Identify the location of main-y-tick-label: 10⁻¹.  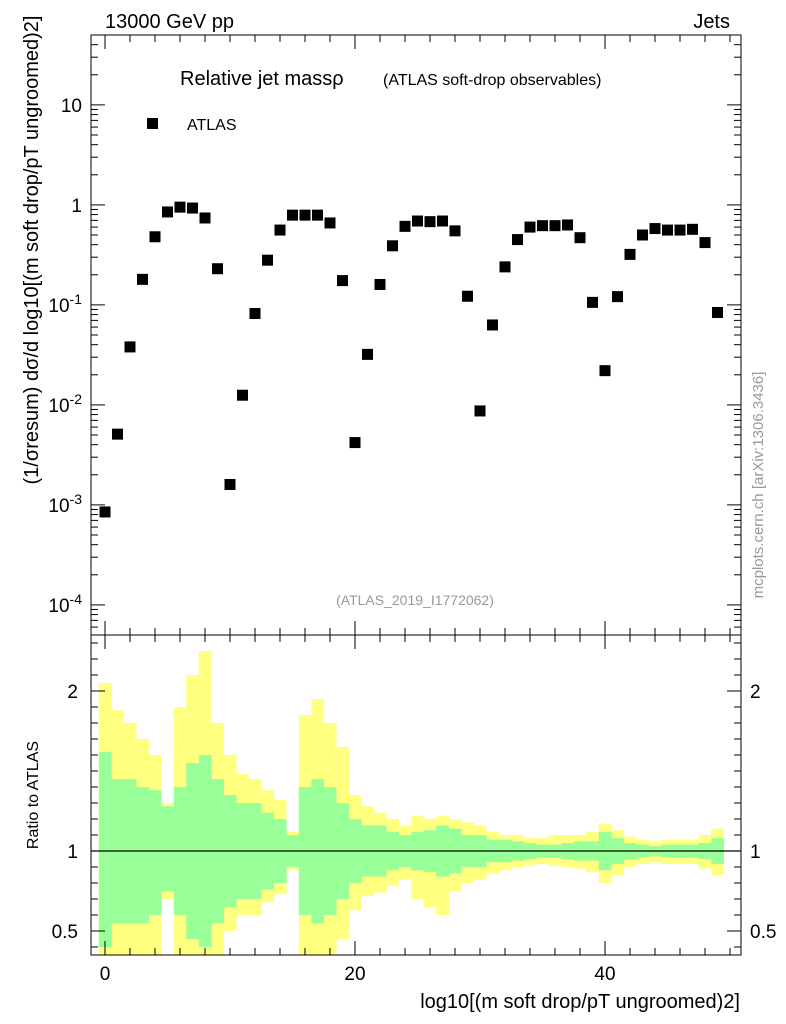
(65, 304).